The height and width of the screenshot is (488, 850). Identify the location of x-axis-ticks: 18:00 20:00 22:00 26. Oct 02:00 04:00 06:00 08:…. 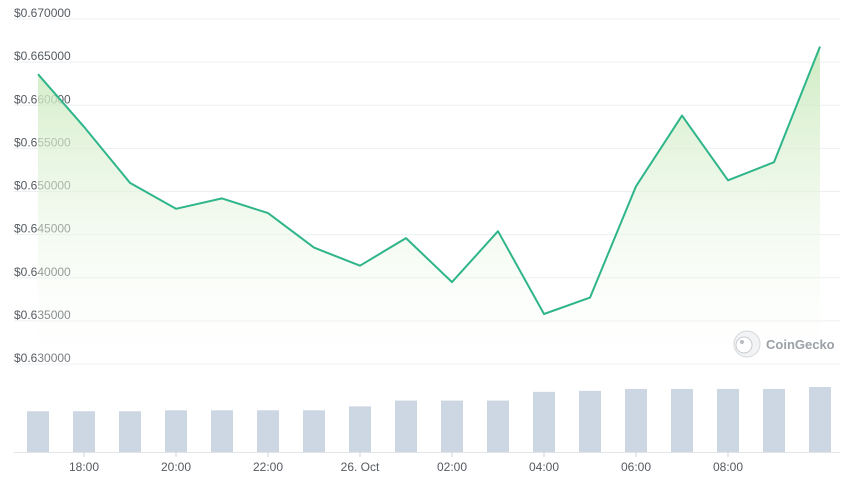
(406, 463).